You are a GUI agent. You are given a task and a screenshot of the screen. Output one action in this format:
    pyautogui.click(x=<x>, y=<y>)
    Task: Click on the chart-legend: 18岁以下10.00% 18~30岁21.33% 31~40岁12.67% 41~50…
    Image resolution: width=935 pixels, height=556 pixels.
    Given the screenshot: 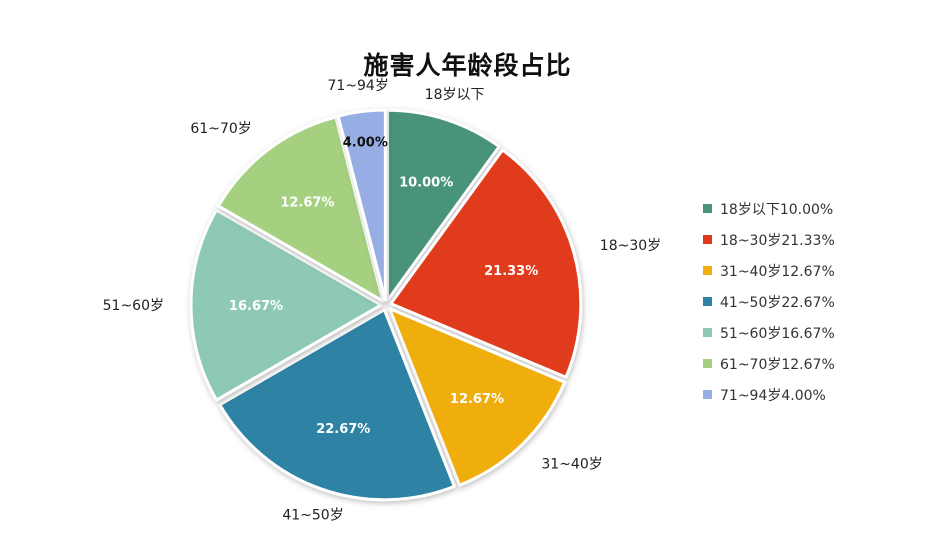 What is the action you would take?
    pyautogui.click(x=803, y=301)
    